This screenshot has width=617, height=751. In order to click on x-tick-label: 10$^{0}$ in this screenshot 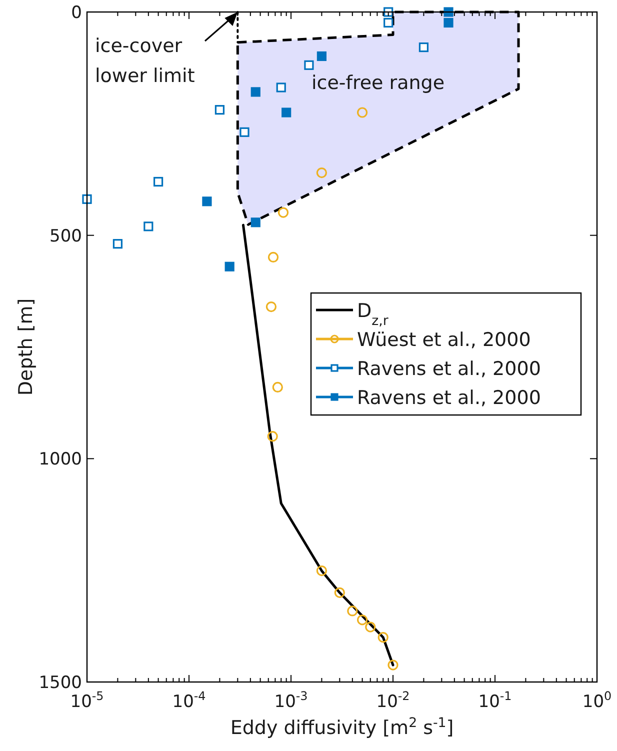, I will do `click(597, 700)`.